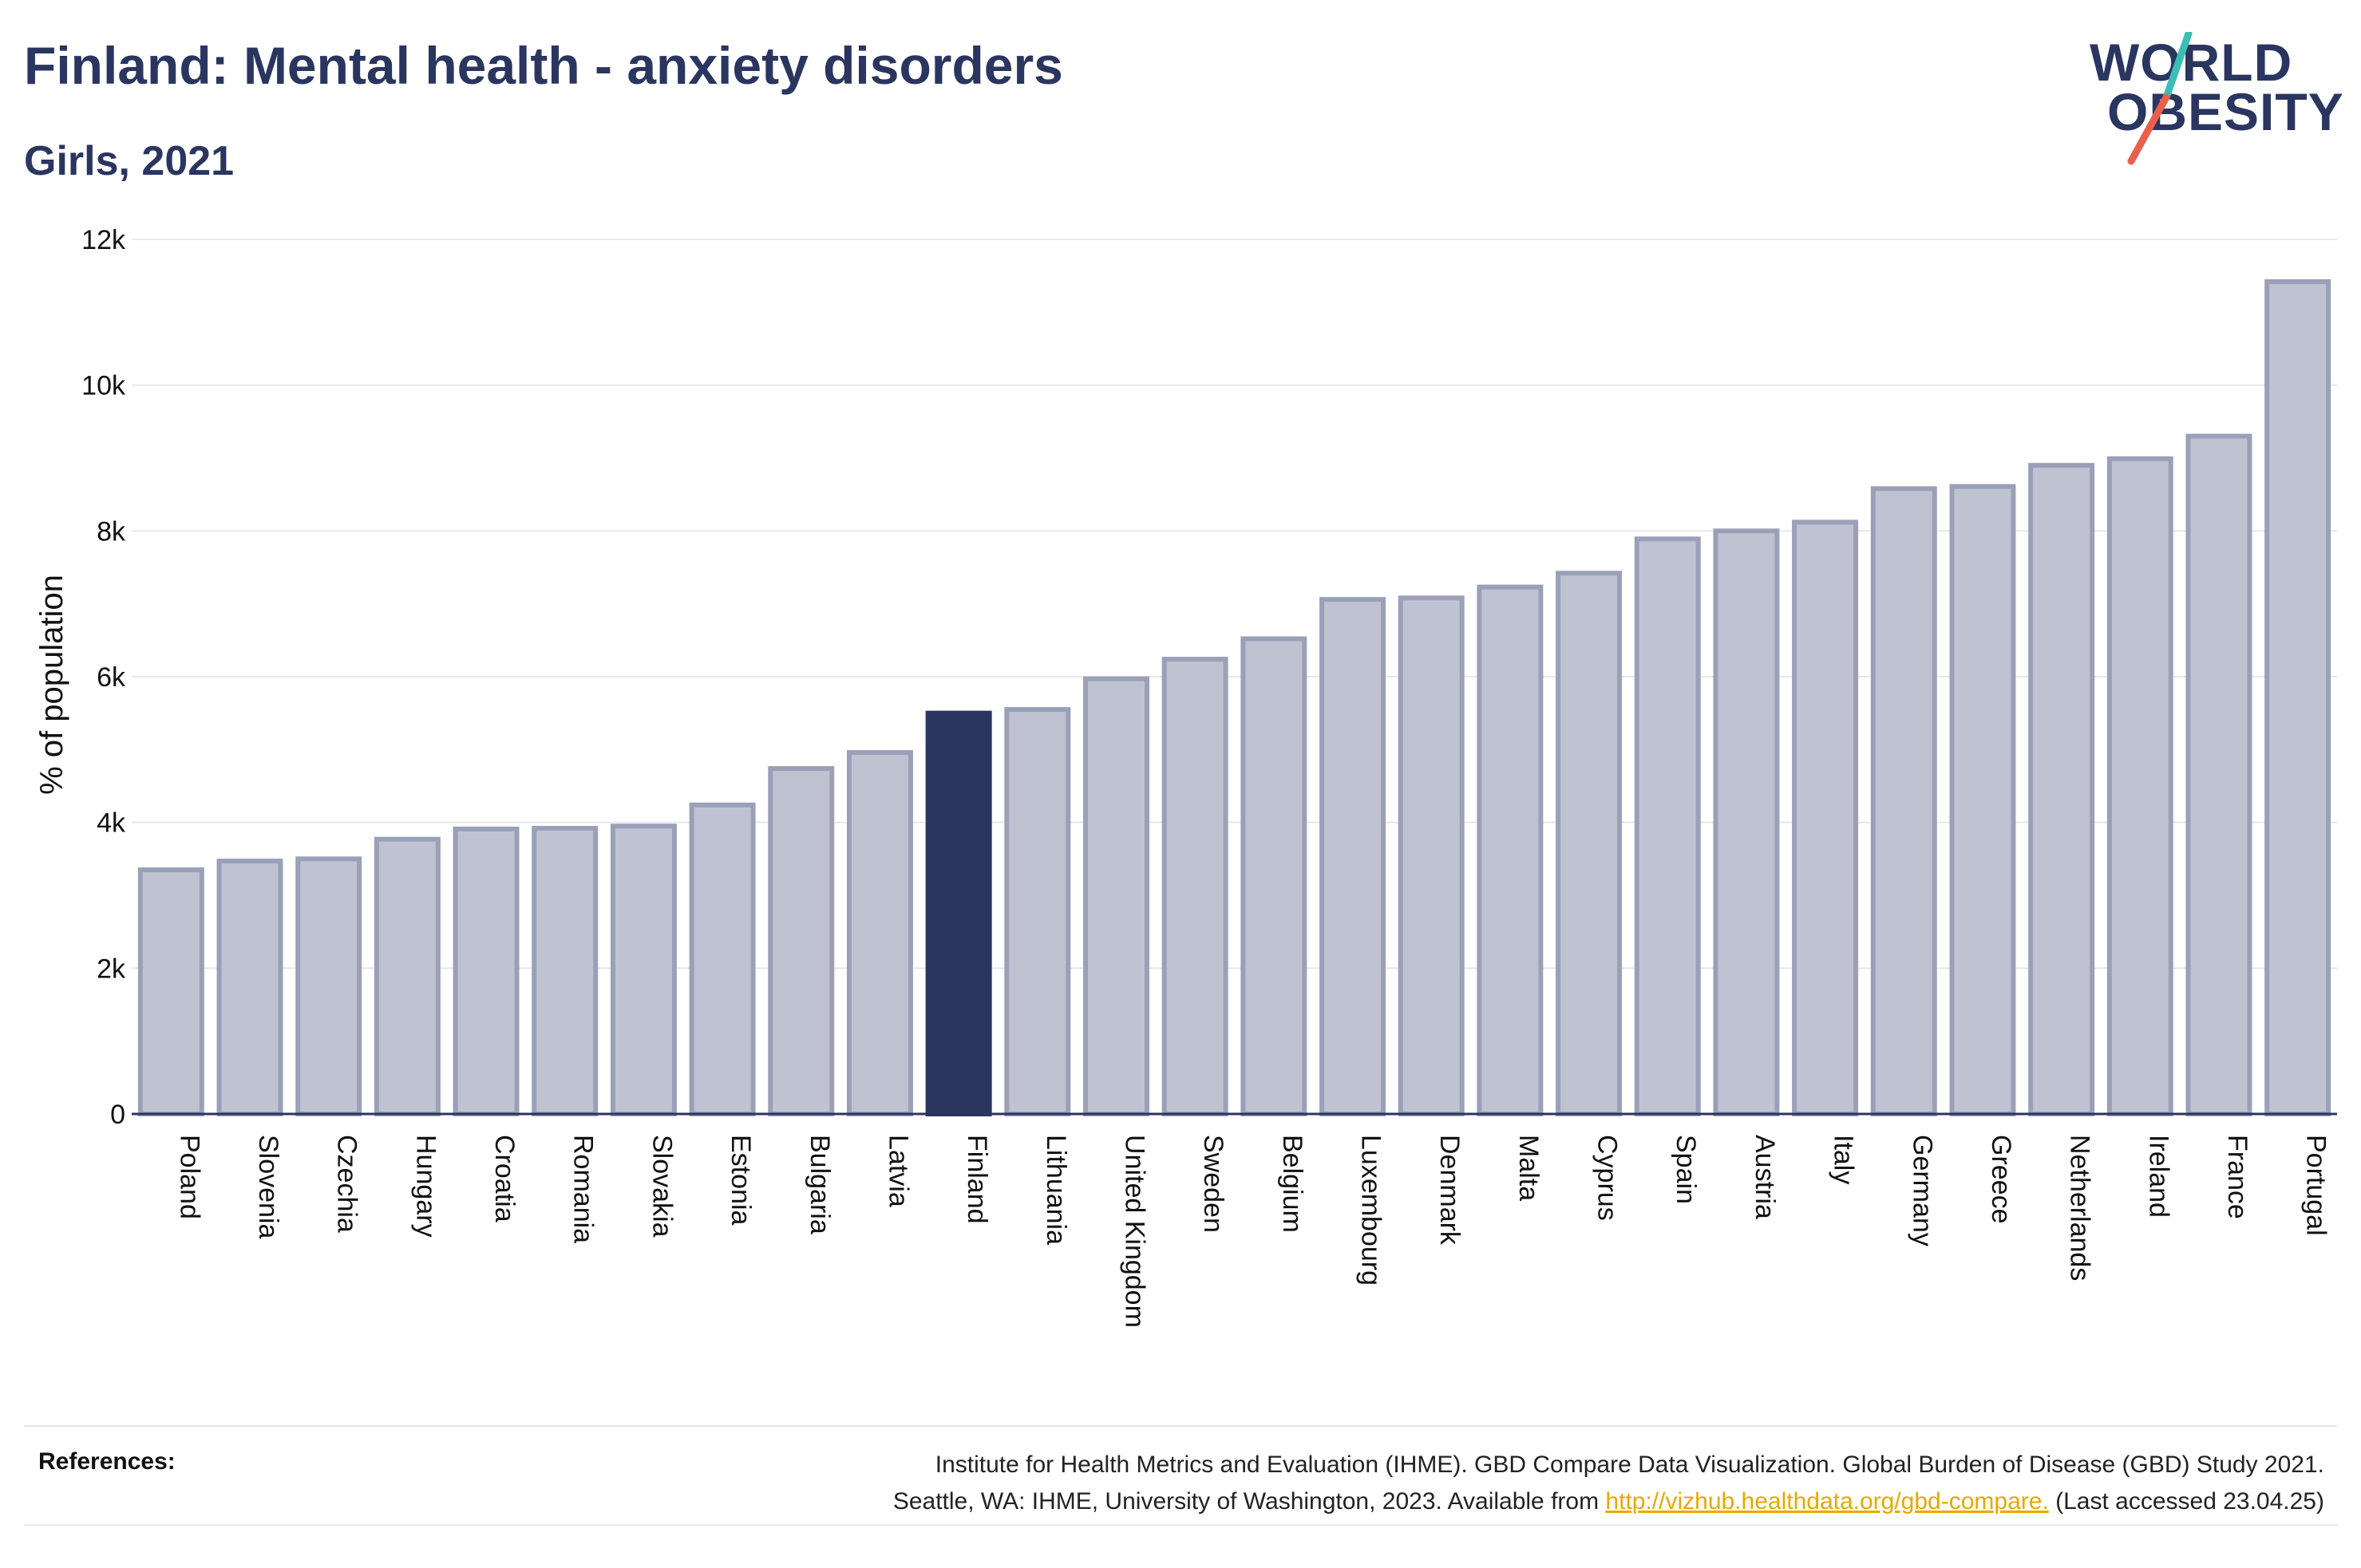 The image size is (2361, 1568). What do you see at coordinates (1982, 800) in the screenshot?
I see `bar-greece` at bounding box center [1982, 800].